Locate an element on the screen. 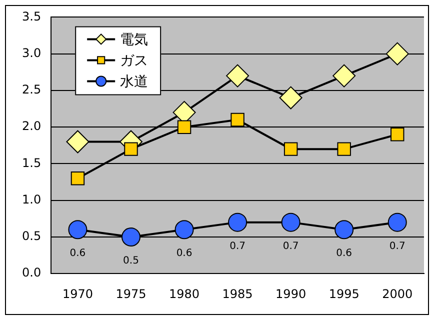  y-tick-label: 2.0 is located at coordinates (32, 126).